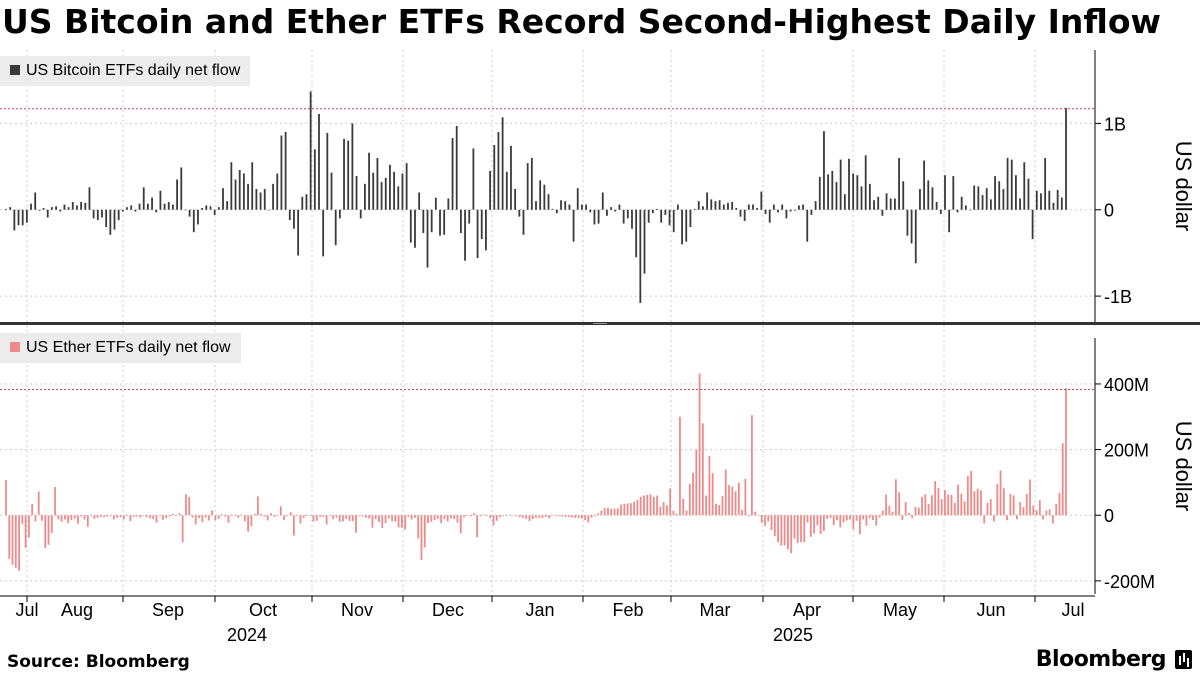  I want to click on x-month-label: May, so click(900, 610).